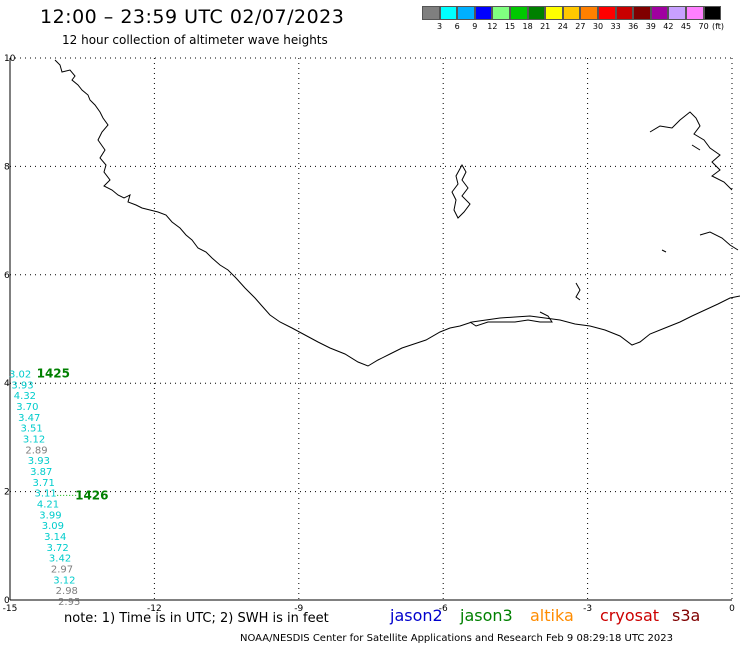 Image resolution: width=740 pixels, height=650 pixels. I want to click on satellite-legend-item: jason3, so click(486, 615).